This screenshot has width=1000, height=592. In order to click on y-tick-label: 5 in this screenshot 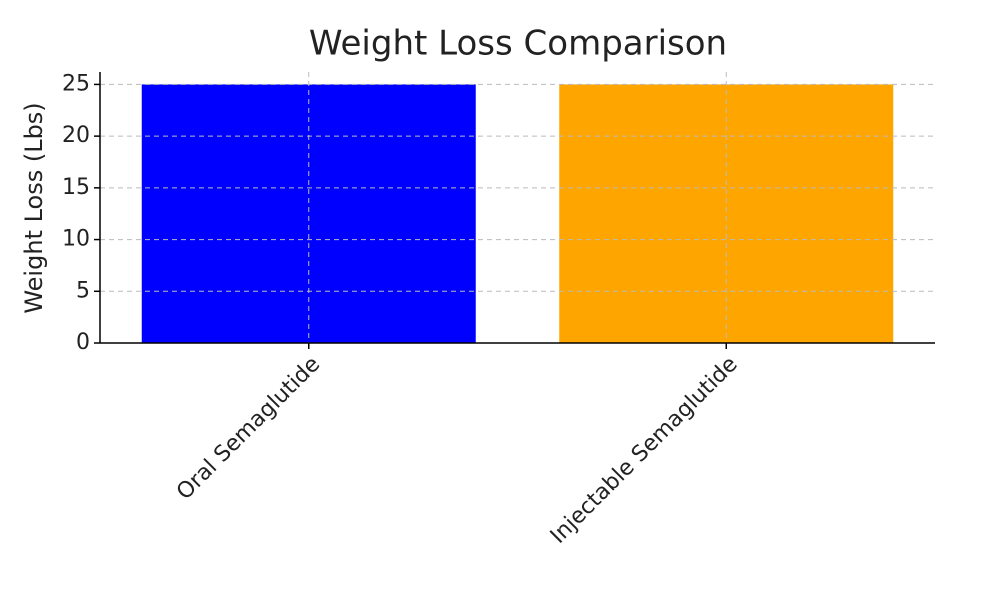, I will do `click(83, 290)`.